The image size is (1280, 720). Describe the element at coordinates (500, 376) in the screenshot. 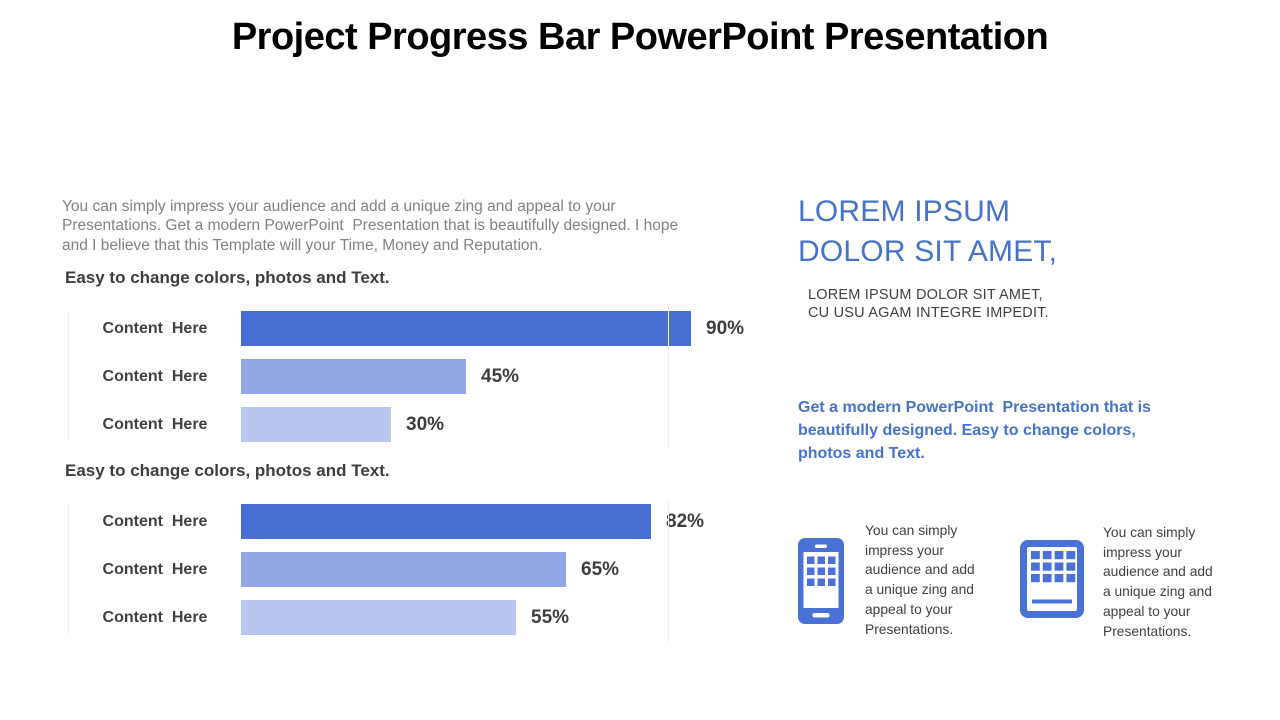

I see `bar-value-label: 45%` at that location.